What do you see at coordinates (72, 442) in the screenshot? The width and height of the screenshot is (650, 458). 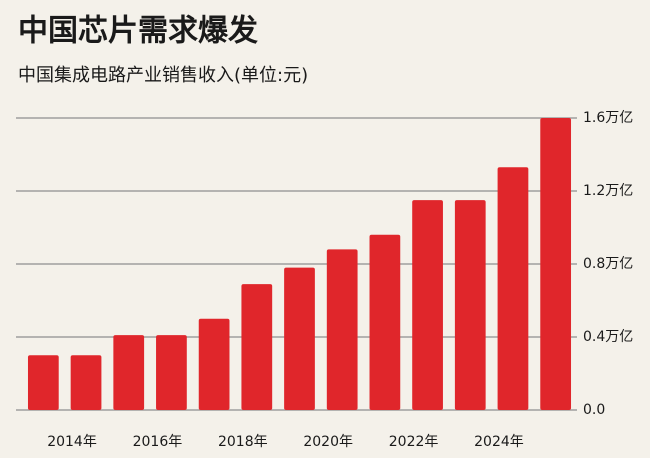 I see `x-tick-label: 2014年` at bounding box center [72, 442].